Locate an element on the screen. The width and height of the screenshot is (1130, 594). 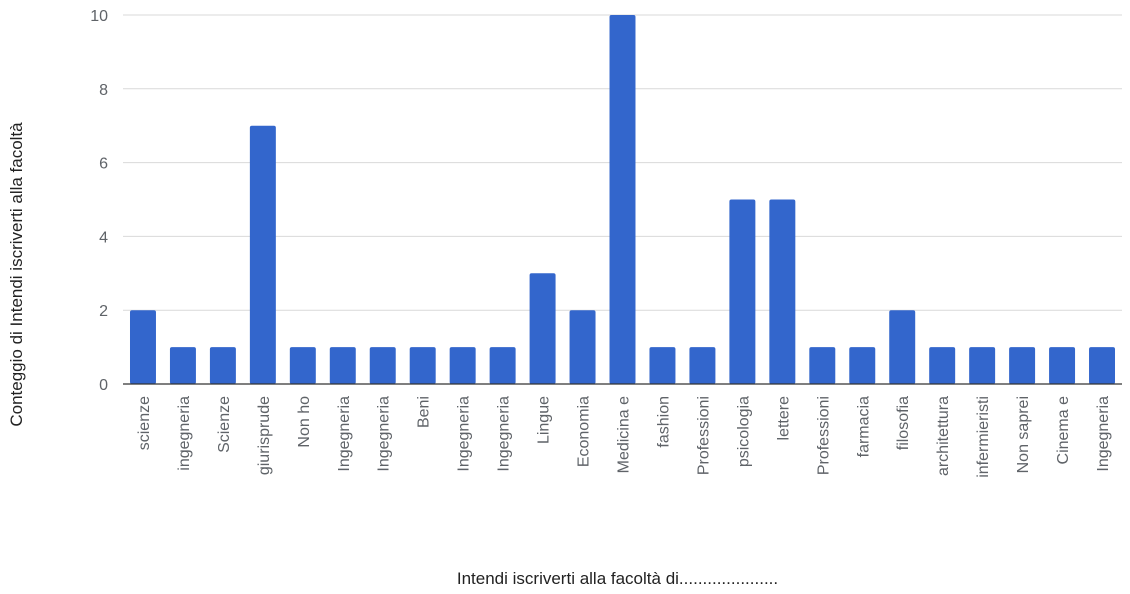
x-tick-label: psicologia is located at coordinates (743, 431).